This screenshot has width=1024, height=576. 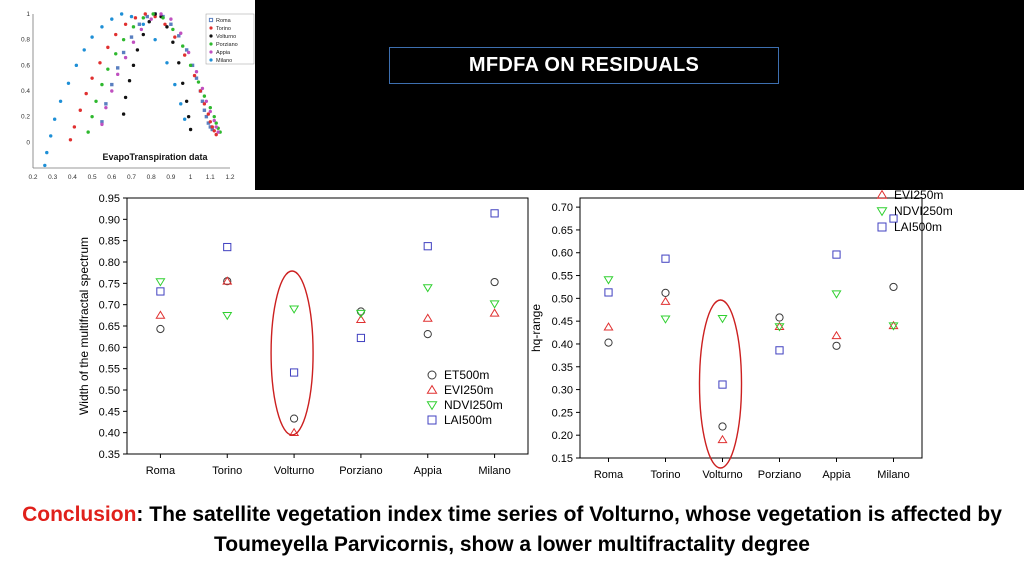 I want to click on inset-y-tick-label: 0.4, so click(x=25, y=91).